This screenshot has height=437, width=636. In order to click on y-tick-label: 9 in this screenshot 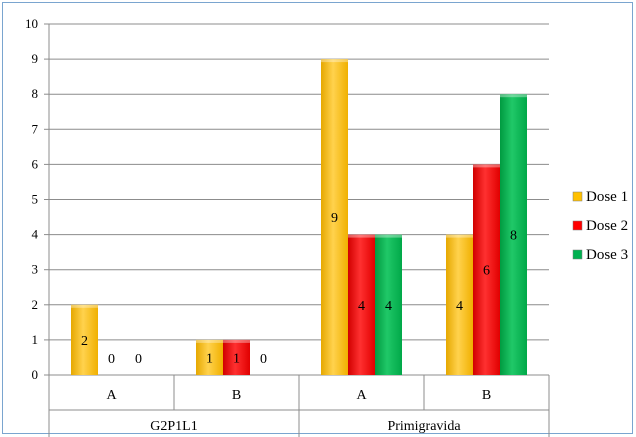, I will do `click(35, 58)`.